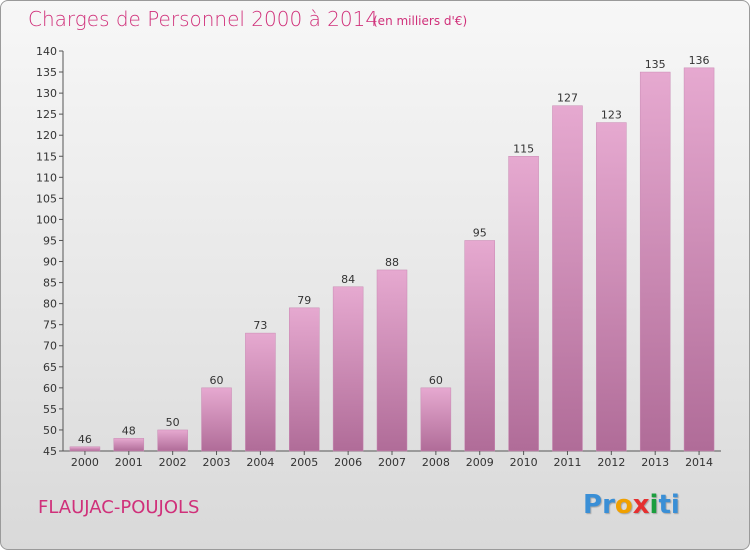 The image size is (750, 550). What do you see at coordinates (46, 135) in the screenshot?
I see `y-tick-label: 120` at bounding box center [46, 135].